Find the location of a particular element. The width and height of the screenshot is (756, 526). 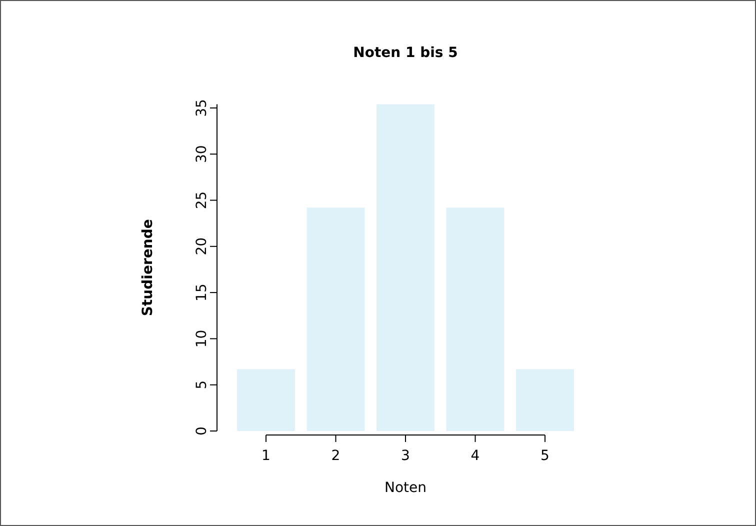

y-tick-label: 10 is located at coordinates (202, 339).